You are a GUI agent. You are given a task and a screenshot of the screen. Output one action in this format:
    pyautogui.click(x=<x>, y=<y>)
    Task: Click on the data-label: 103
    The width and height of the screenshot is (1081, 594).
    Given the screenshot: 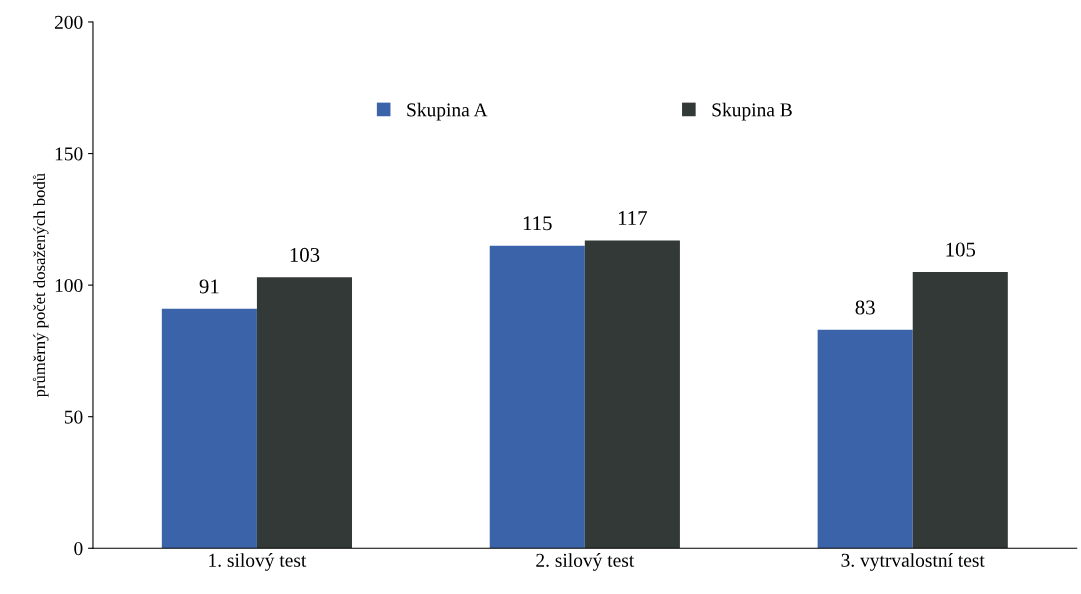 What is the action you would take?
    pyautogui.click(x=305, y=254)
    